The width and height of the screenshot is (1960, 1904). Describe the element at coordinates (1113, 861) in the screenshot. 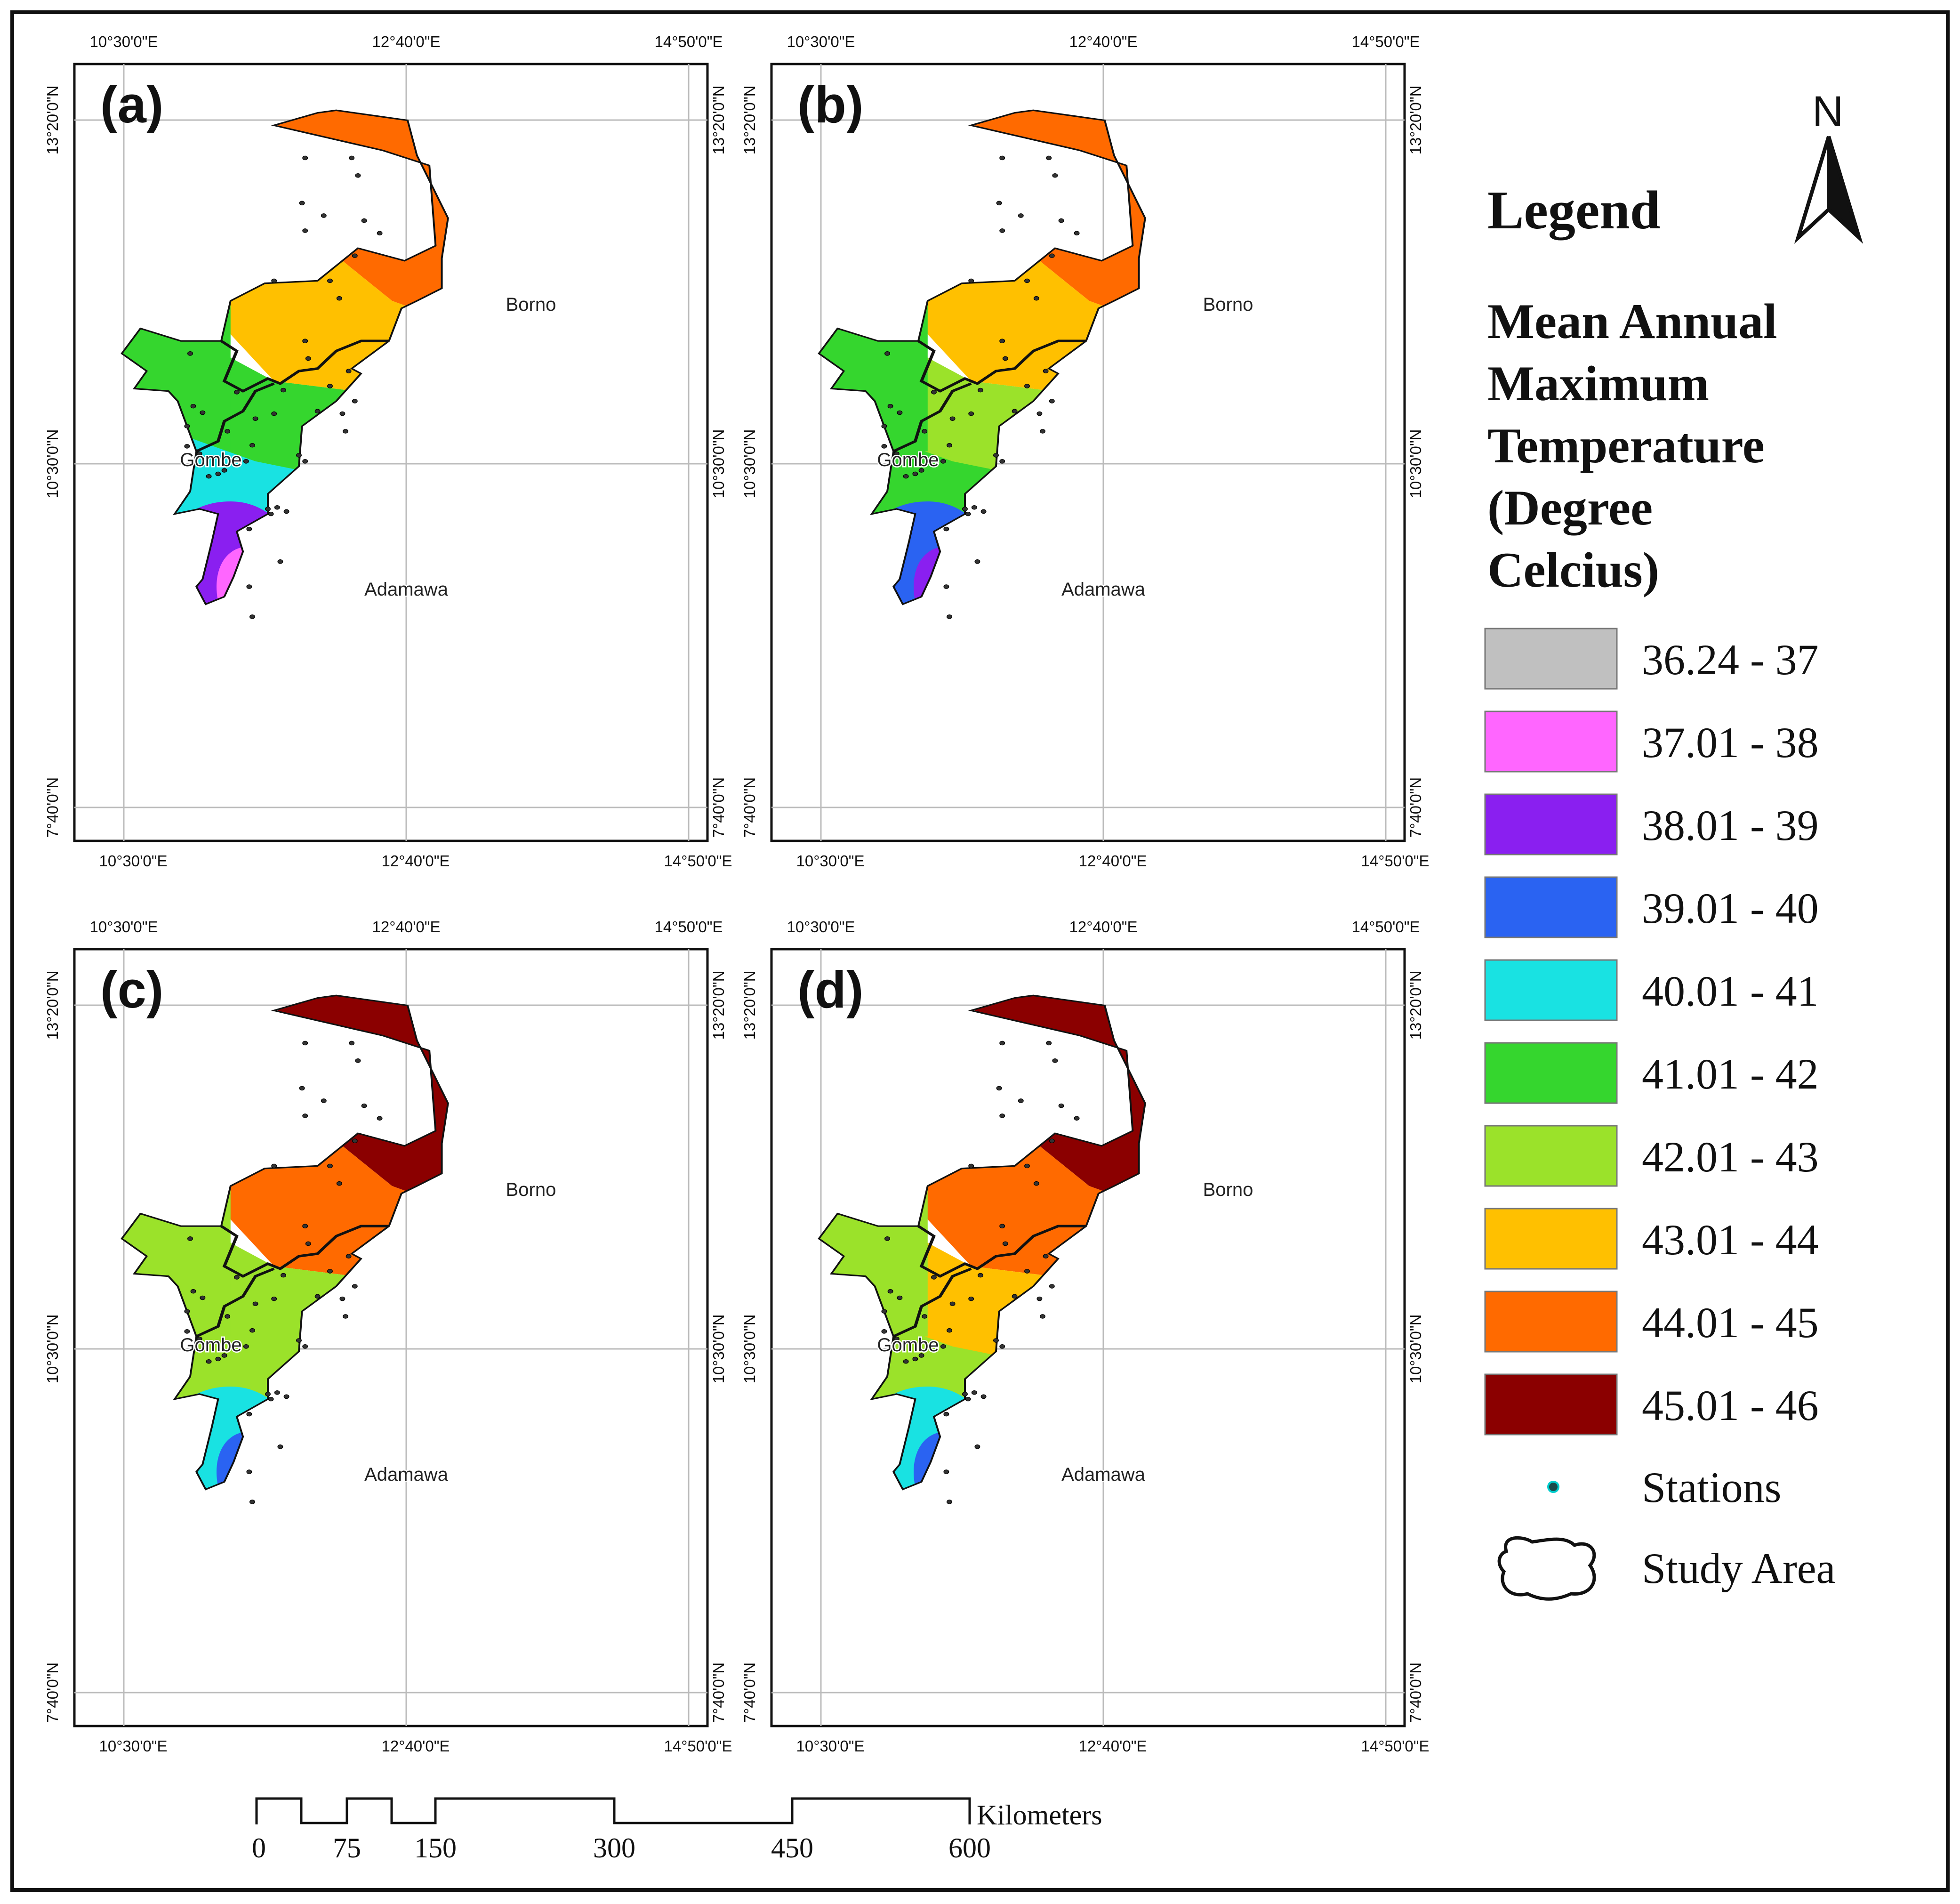

I see `longitude-label: 12°40'0"E` at that location.